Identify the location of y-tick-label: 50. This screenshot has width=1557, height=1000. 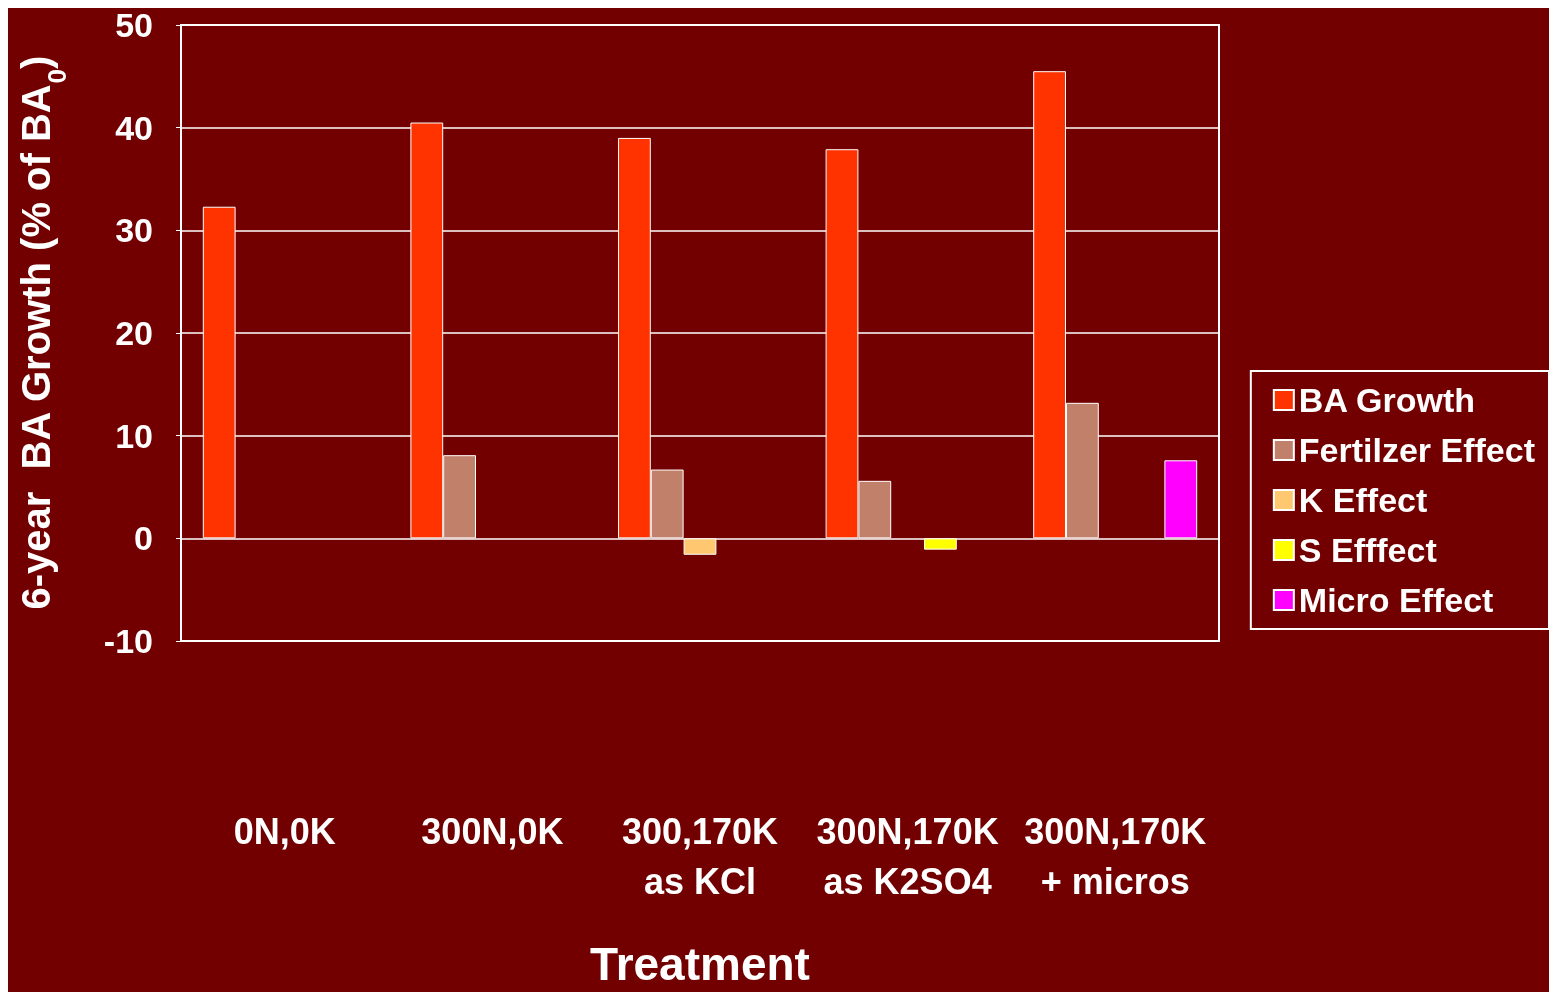
(134, 25).